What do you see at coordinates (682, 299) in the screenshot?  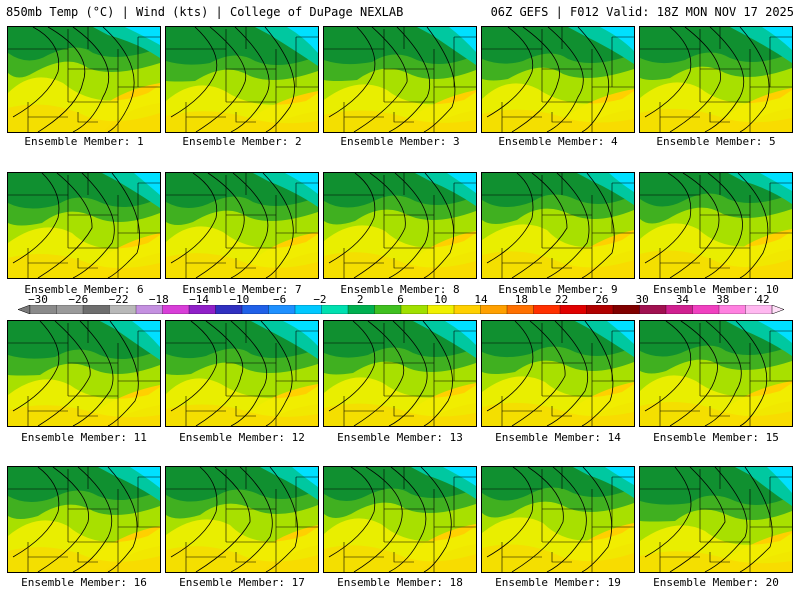 I see `colorbar-tick-label: 34` at bounding box center [682, 299].